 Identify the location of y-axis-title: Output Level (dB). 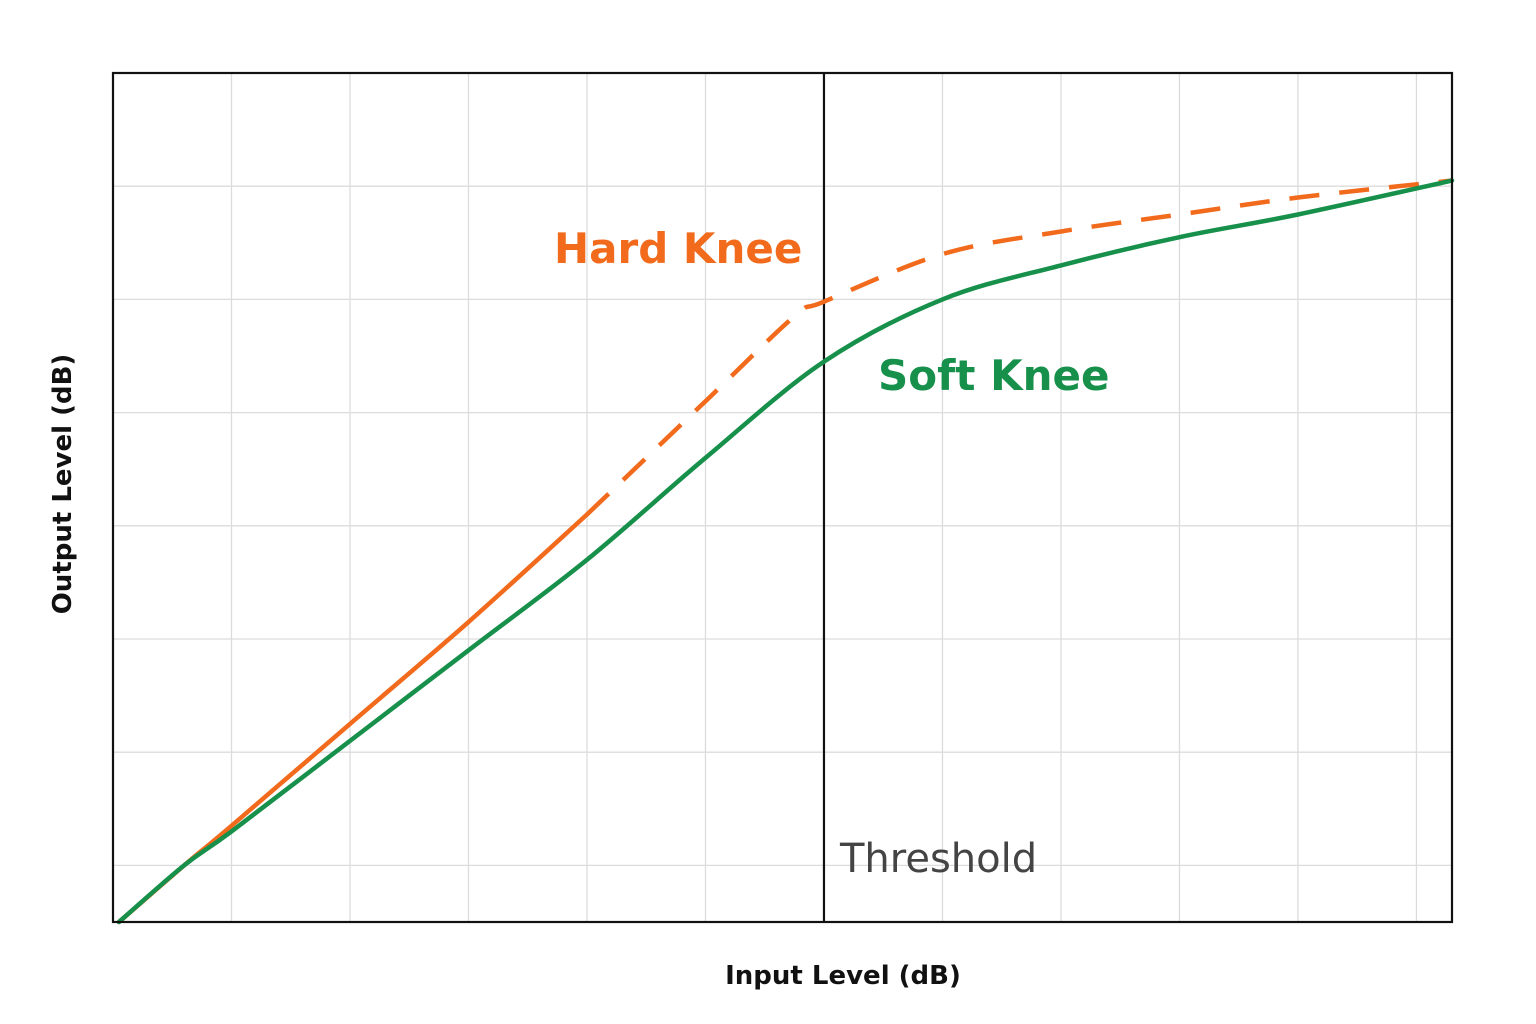
(63, 484).